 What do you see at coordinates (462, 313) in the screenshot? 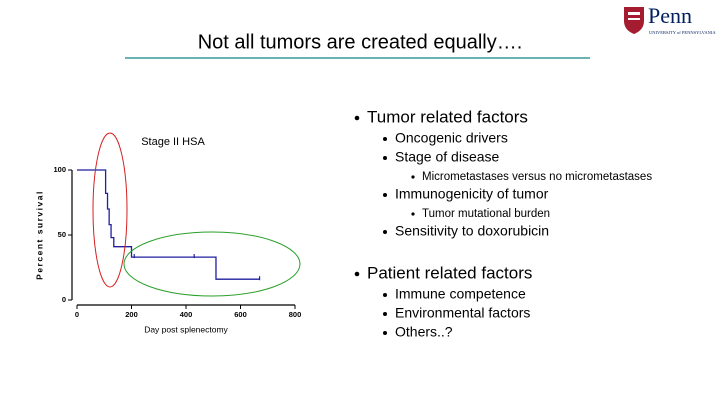
I see `bullet-item: Environmental factors` at bounding box center [462, 313].